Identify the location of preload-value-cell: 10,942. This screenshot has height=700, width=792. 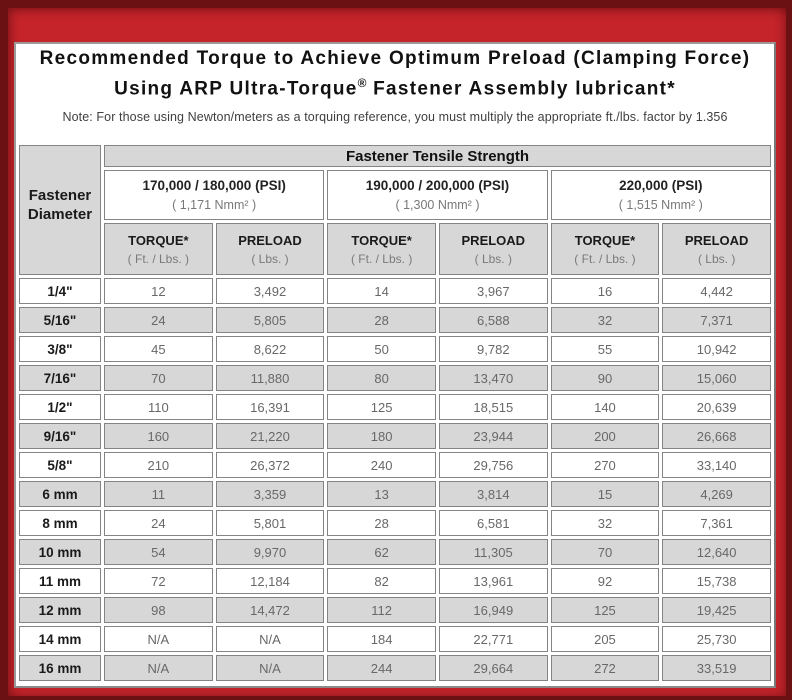
(716, 349).